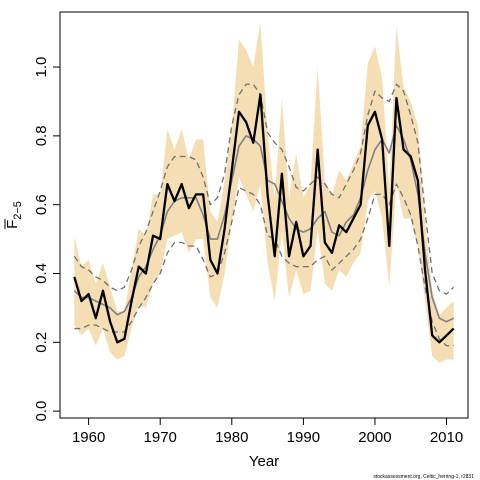  Describe the element at coordinates (12, 224) in the screenshot. I see `y-axis-title-main: F` at that location.